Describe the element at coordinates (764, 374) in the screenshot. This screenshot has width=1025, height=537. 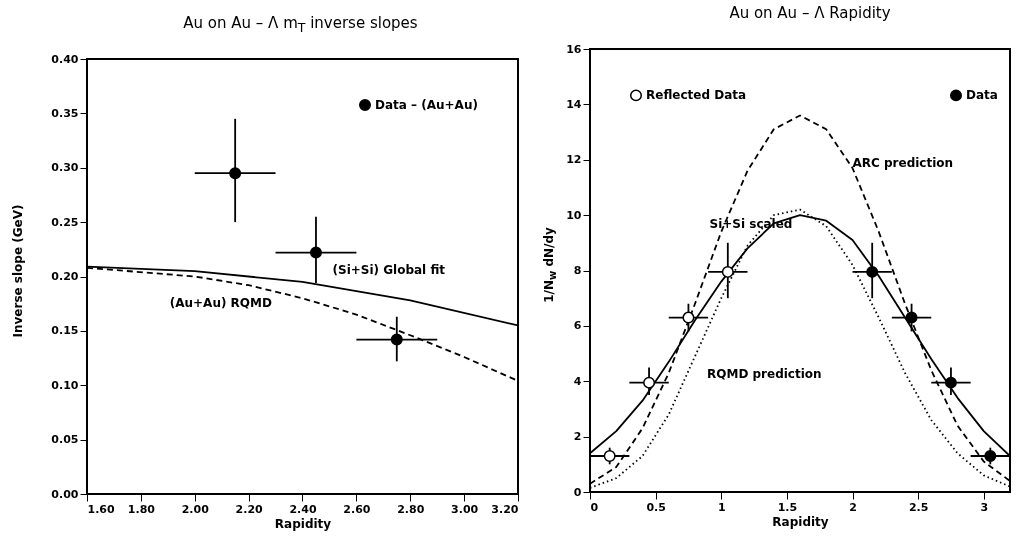
I see `series-label: RQMD prediction` at that location.